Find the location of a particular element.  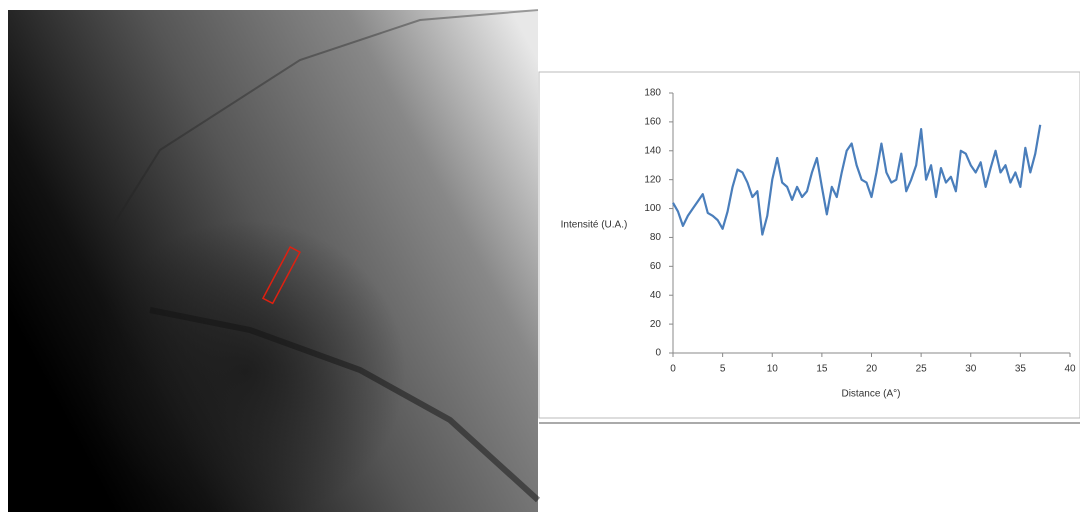

x-tick-label: 35 is located at coordinates (1021, 369).